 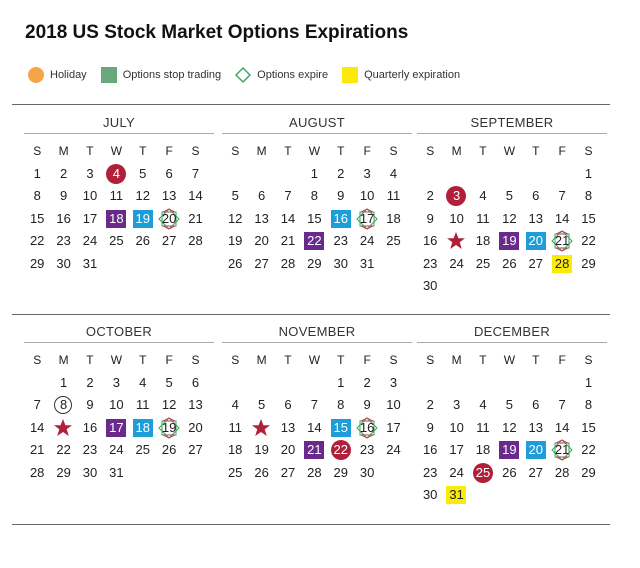 I want to click on day-cell: 27, so click(x=288, y=472).